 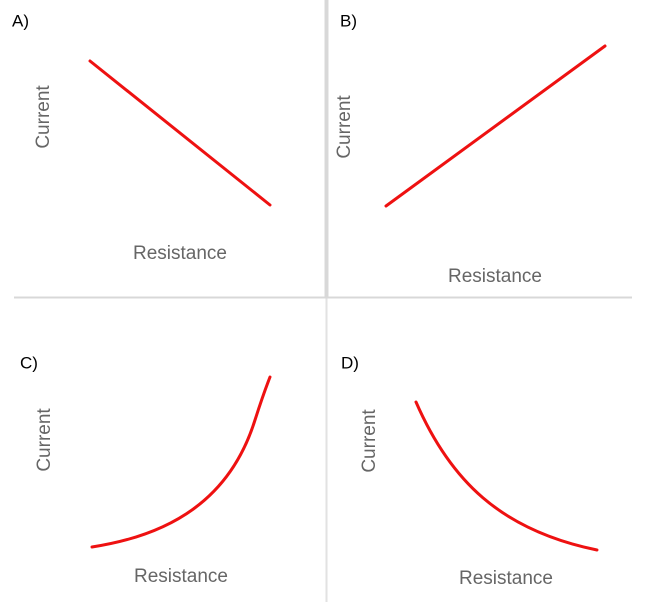 I want to click on panel-c: C) Current Resistance, so click(x=146, y=470).